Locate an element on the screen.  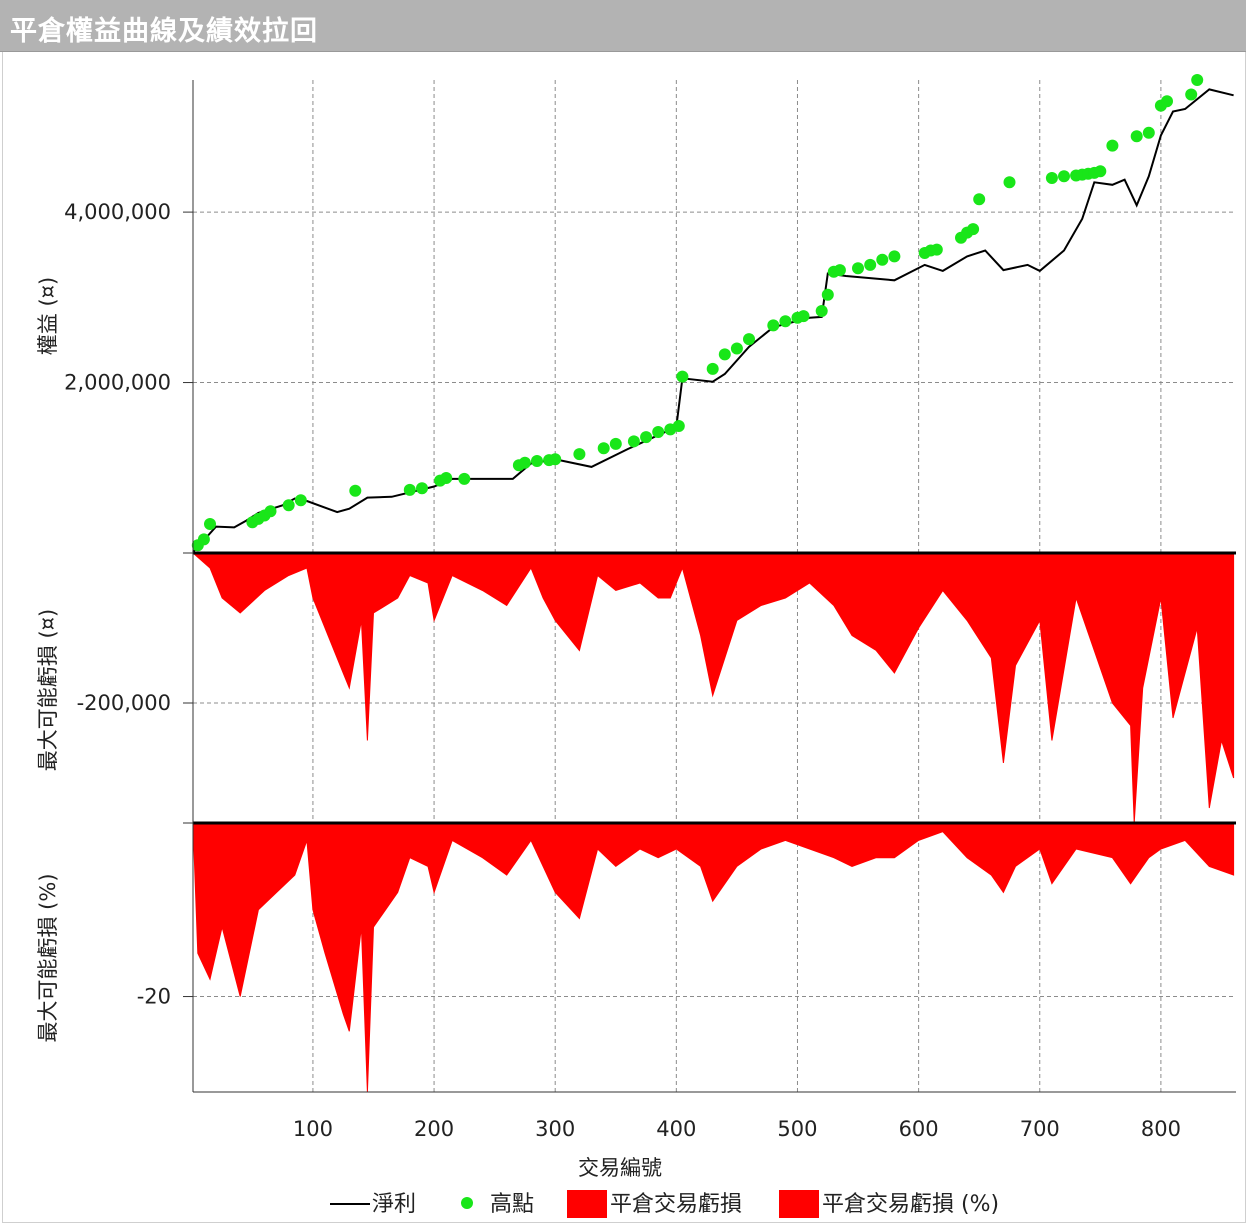
y-tick-label: -200,000 is located at coordinates (124, 703).